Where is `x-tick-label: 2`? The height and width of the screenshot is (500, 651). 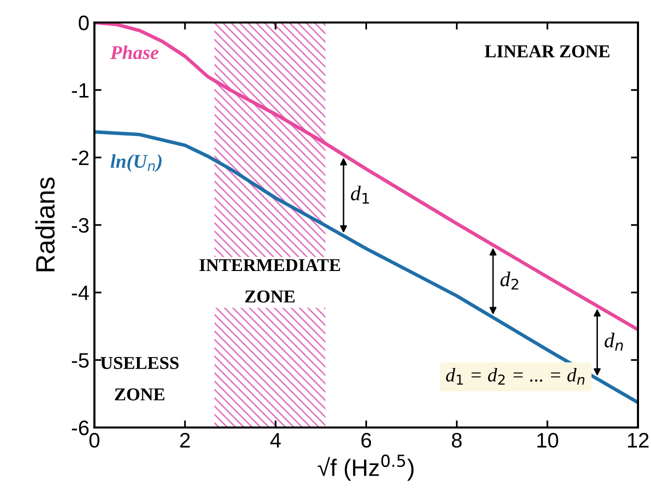
x-tick-label: 2 is located at coordinates (185, 440).